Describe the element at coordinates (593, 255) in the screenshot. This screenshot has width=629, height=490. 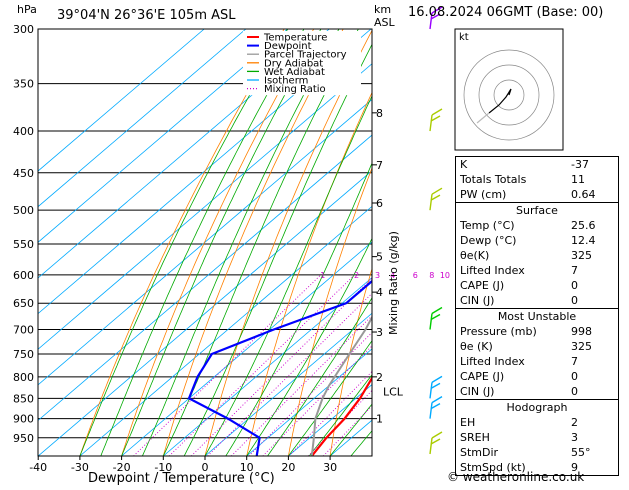
I see `surface-value: 325` at that location.